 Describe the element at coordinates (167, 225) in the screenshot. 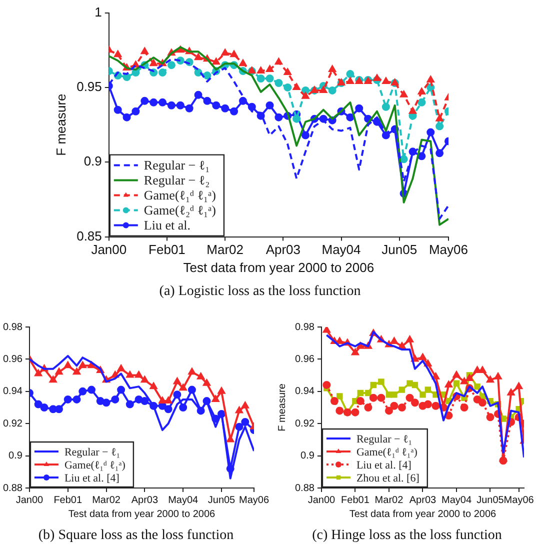

I see `legend-label: Liu et al.` at that location.